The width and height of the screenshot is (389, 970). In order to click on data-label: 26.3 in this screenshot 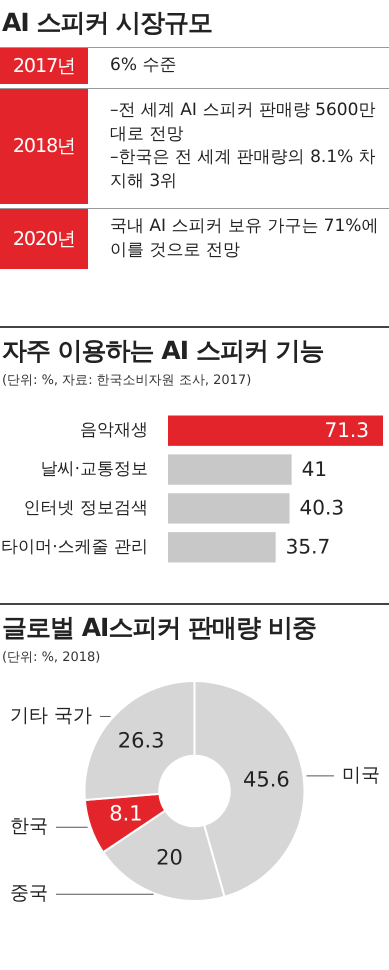, I will do `click(141, 740)`.